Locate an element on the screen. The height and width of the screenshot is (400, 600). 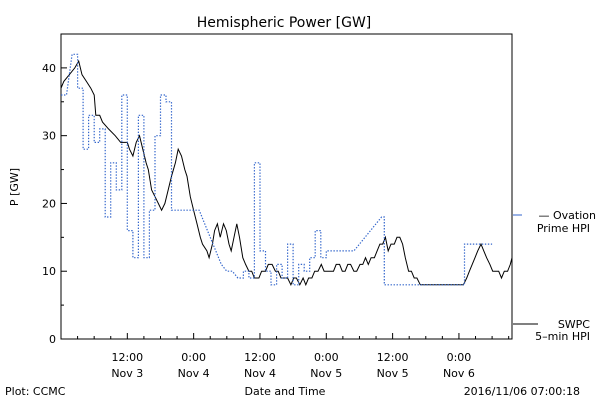
y-tick-label: 20 is located at coordinates (49, 203).